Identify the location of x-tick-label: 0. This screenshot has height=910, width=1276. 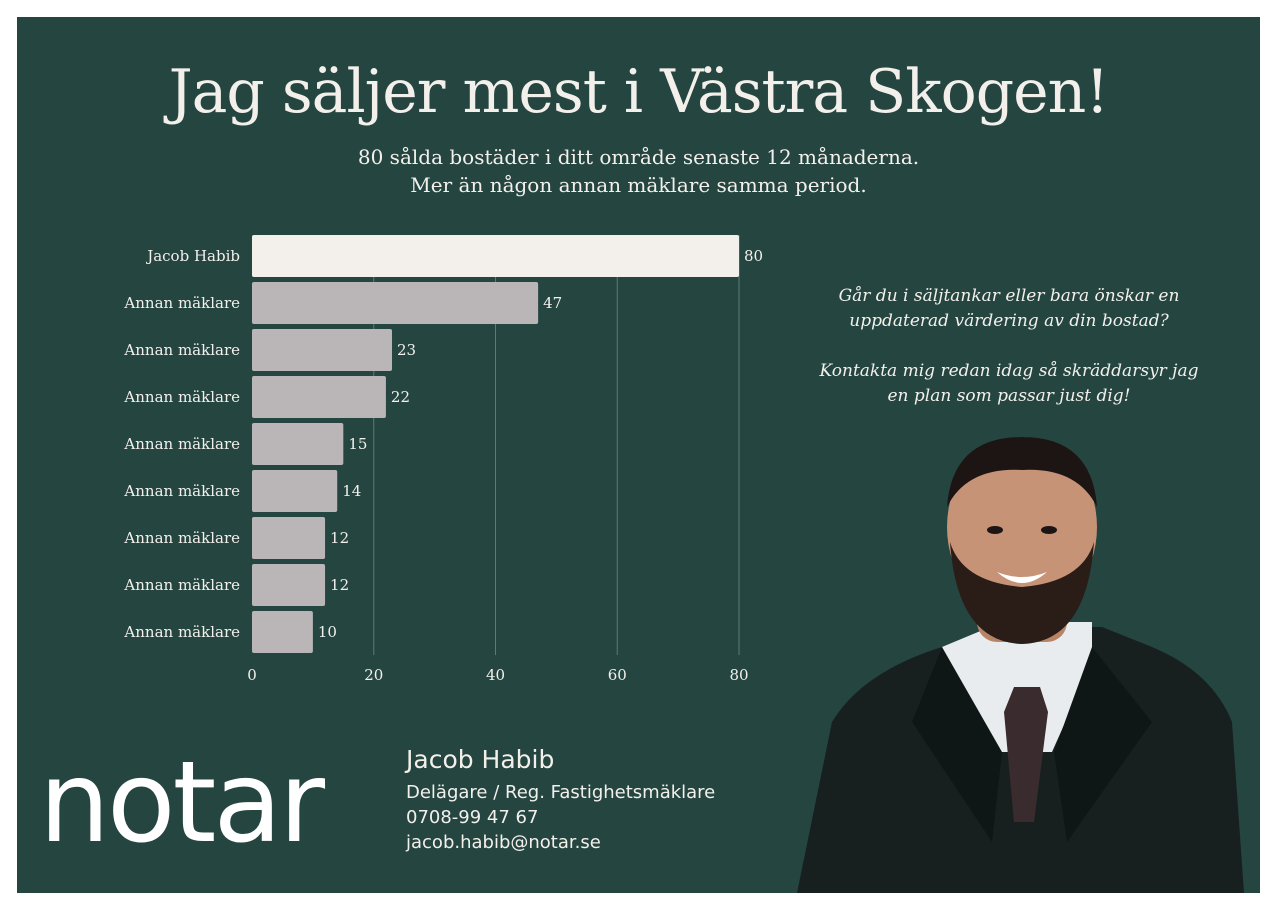
(252, 675).